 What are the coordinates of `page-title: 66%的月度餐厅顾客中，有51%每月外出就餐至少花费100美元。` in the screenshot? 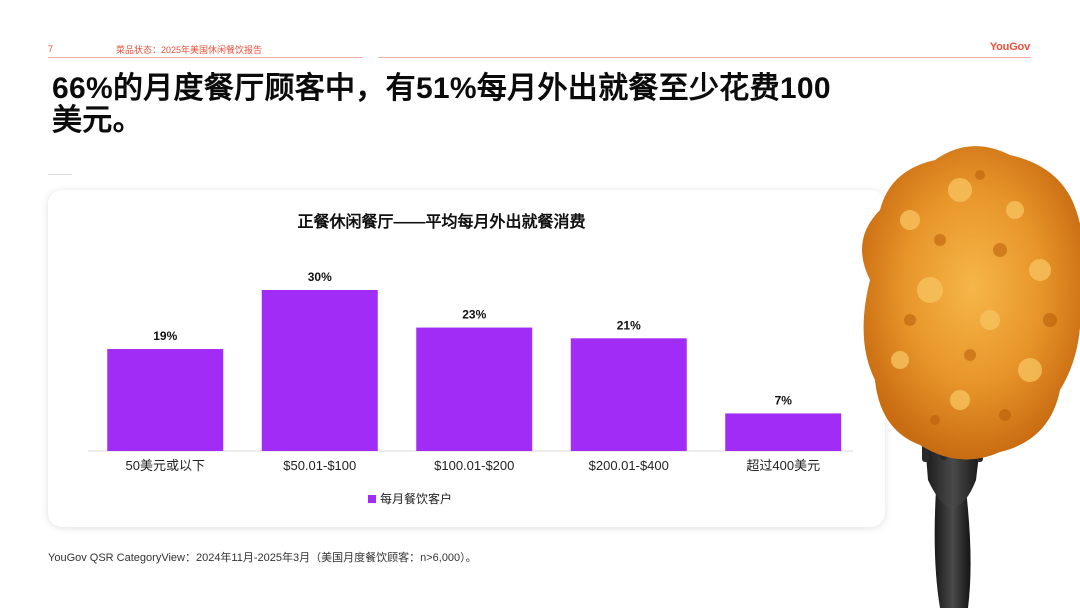 It's located at (441, 104).